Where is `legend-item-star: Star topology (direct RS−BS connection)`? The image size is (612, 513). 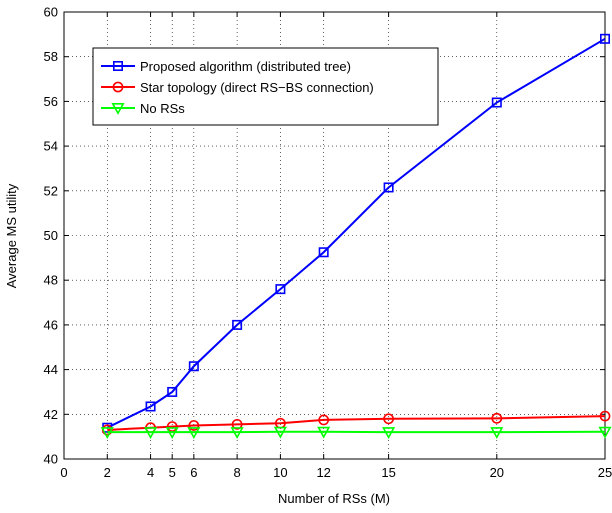 legend-item-star: Star topology (direct RS−BS connection) is located at coordinates (237, 87).